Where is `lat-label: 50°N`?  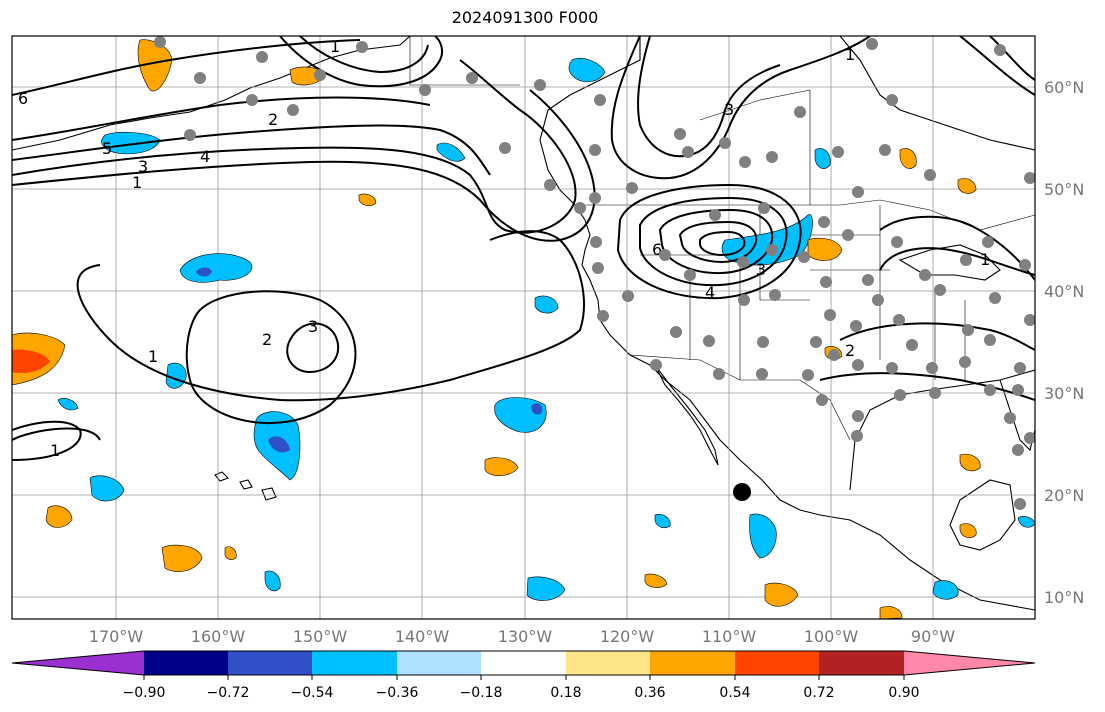
lat-label: 50°N is located at coordinates (1064, 189).